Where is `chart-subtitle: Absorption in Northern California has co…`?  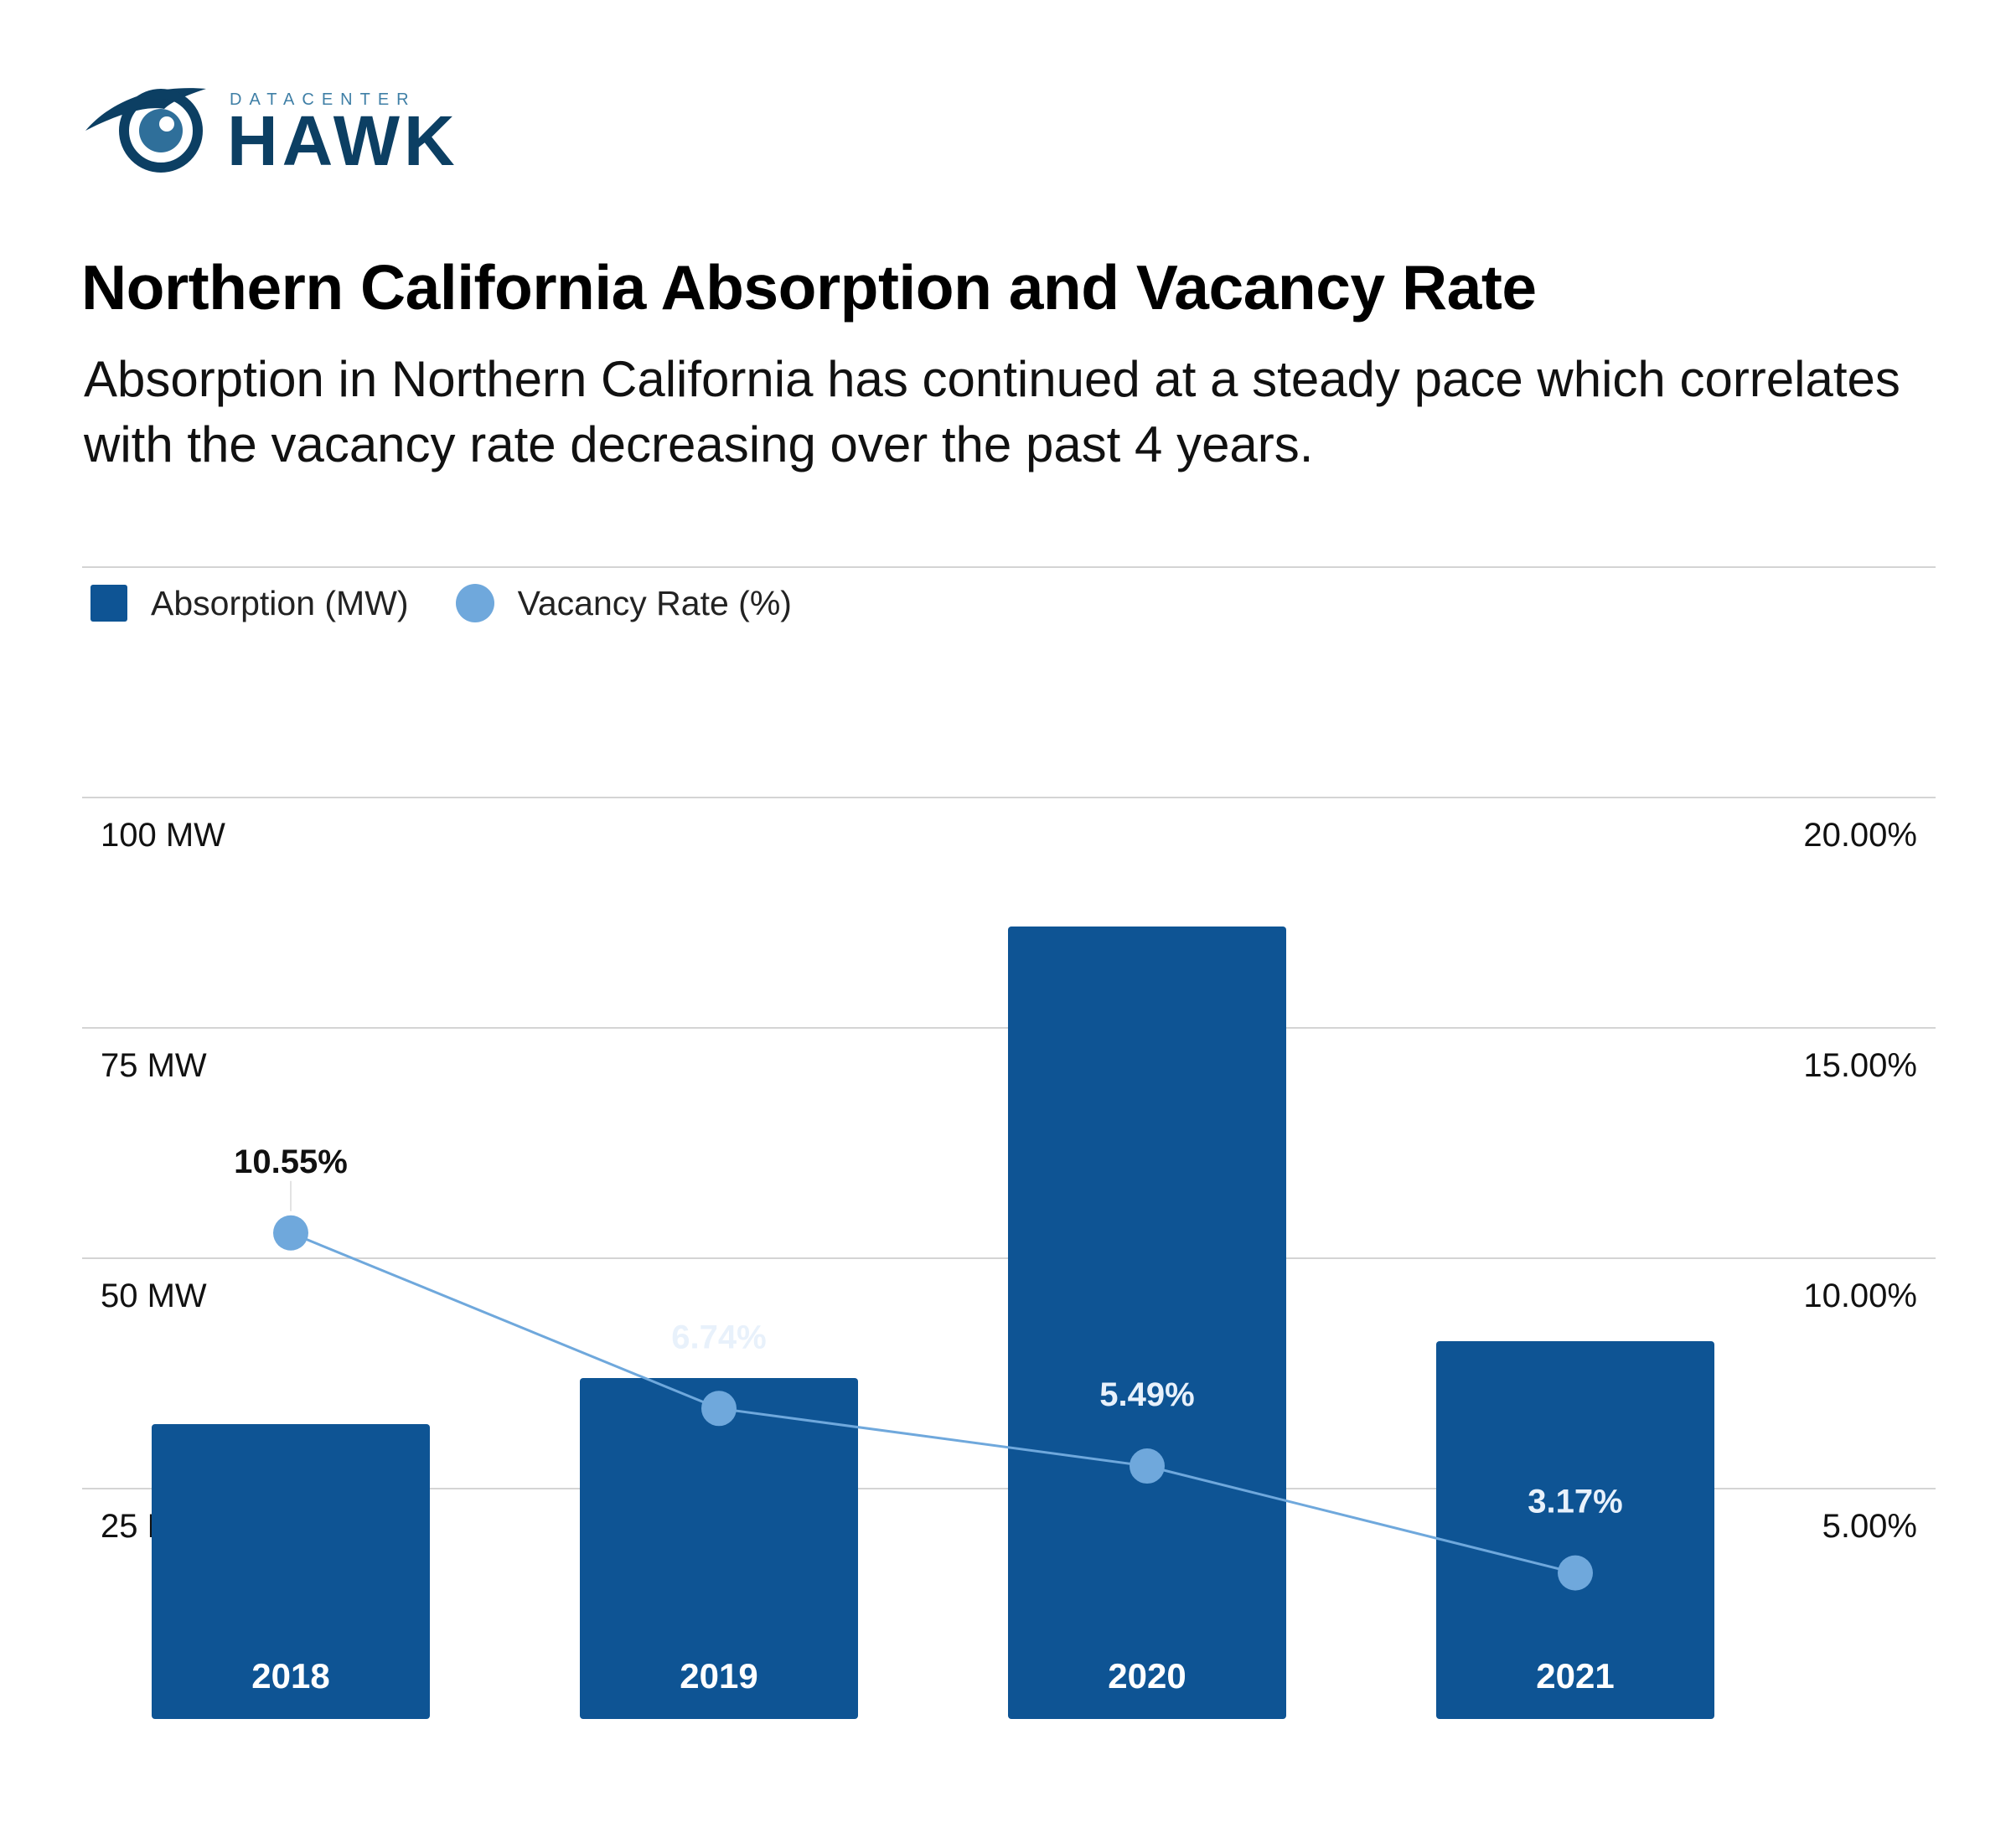
chart-subtitle: Absorption in Northern California has co… is located at coordinates (992, 411).